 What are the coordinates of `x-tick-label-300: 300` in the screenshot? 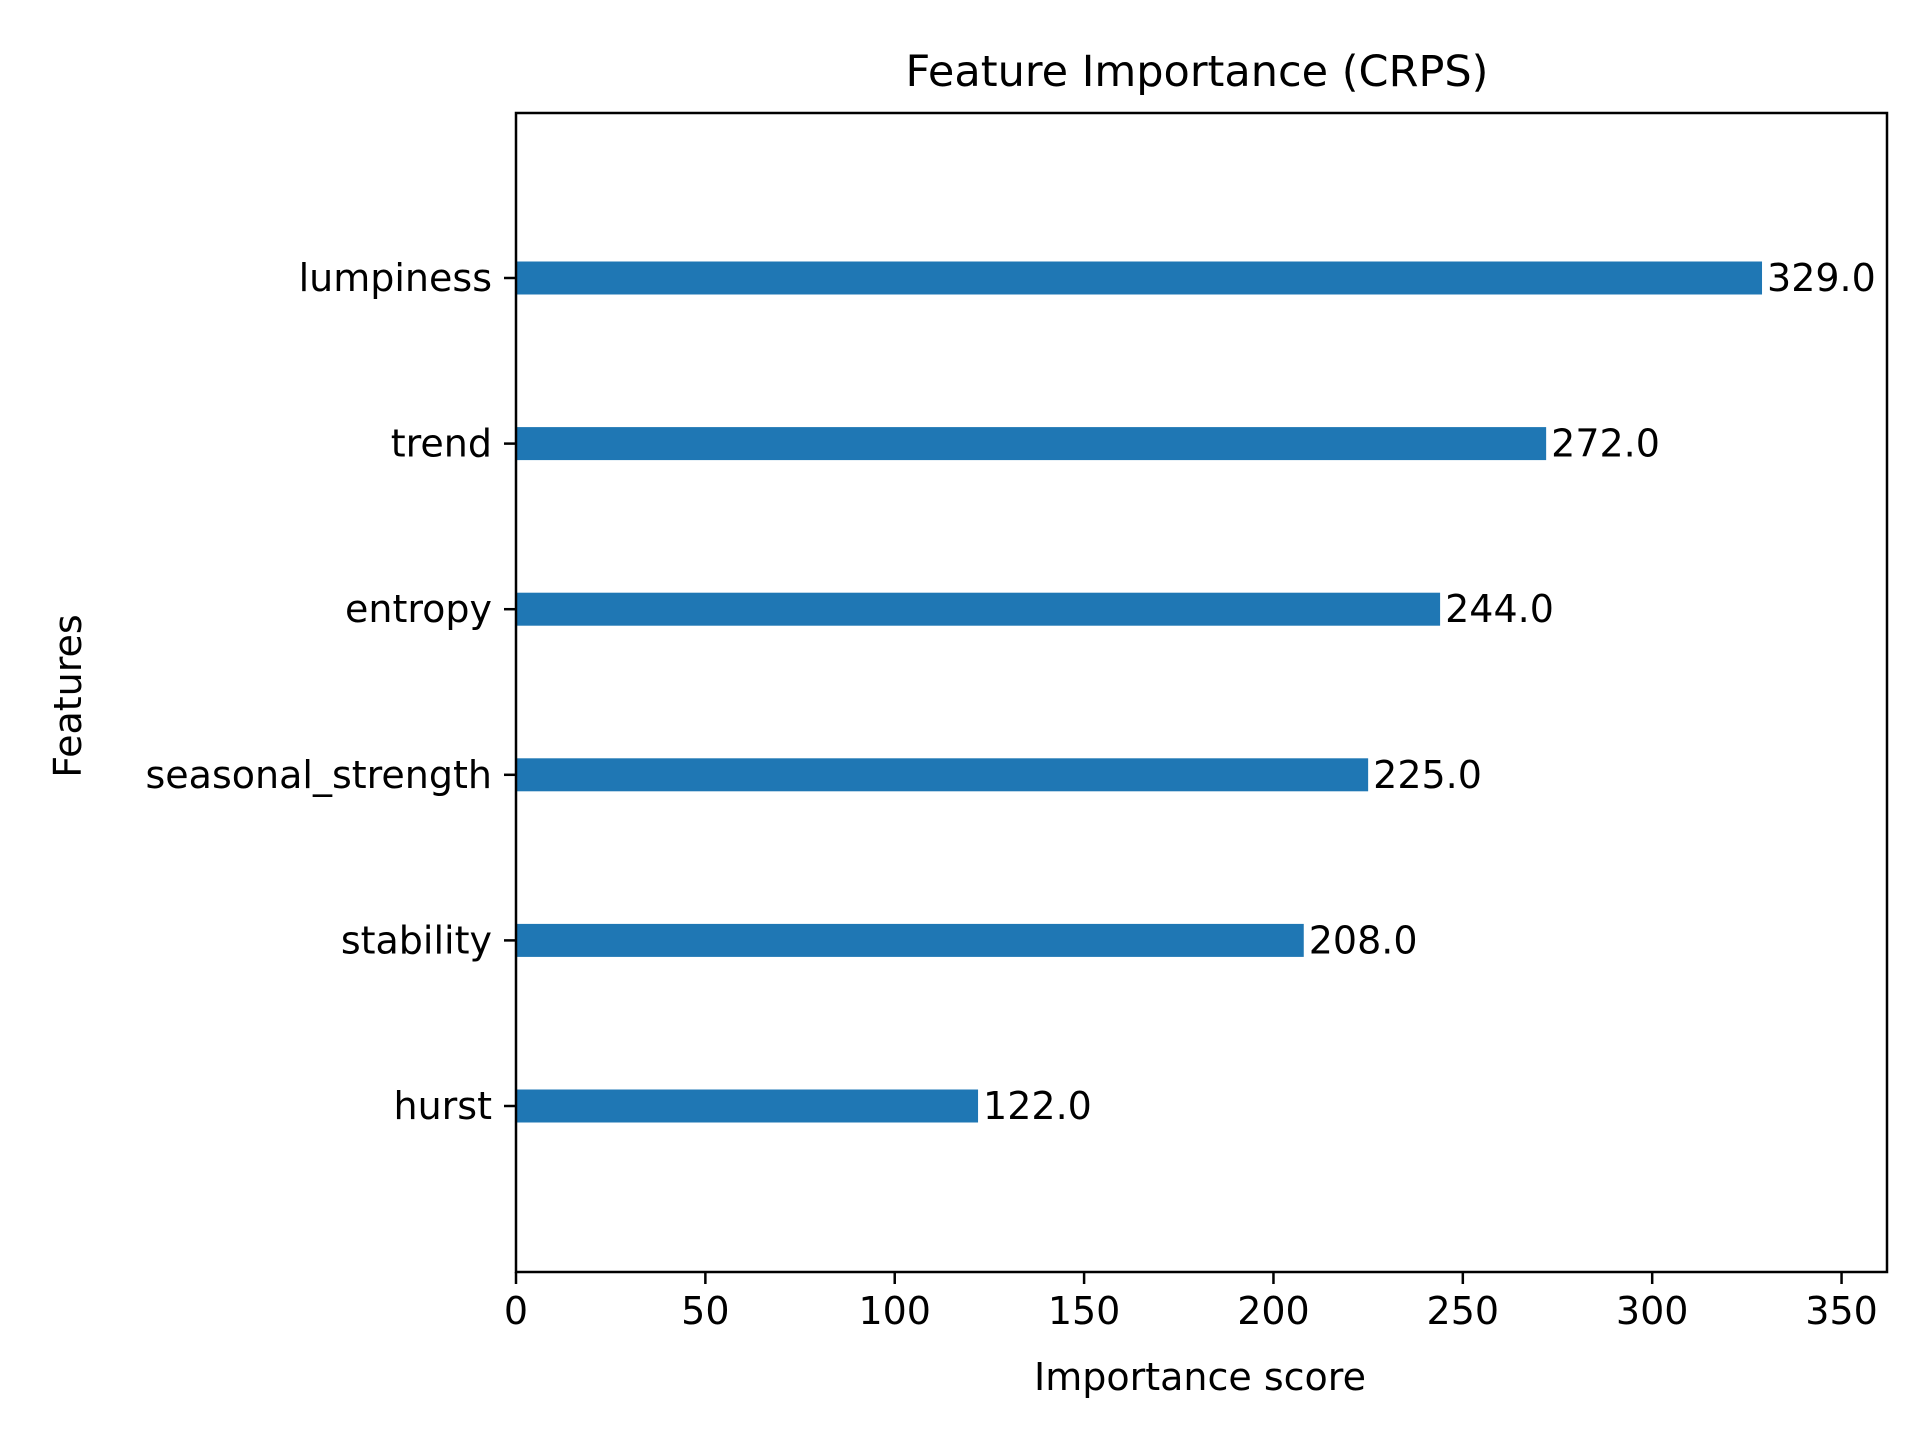 It's located at (1652, 1311).